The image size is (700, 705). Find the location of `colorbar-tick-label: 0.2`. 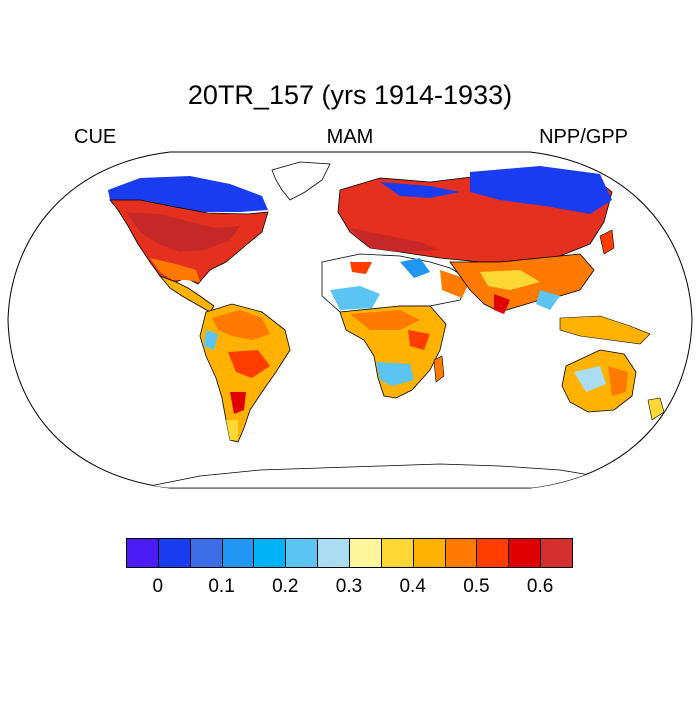

colorbar-tick-label: 0.2 is located at coordinates (285, 586).